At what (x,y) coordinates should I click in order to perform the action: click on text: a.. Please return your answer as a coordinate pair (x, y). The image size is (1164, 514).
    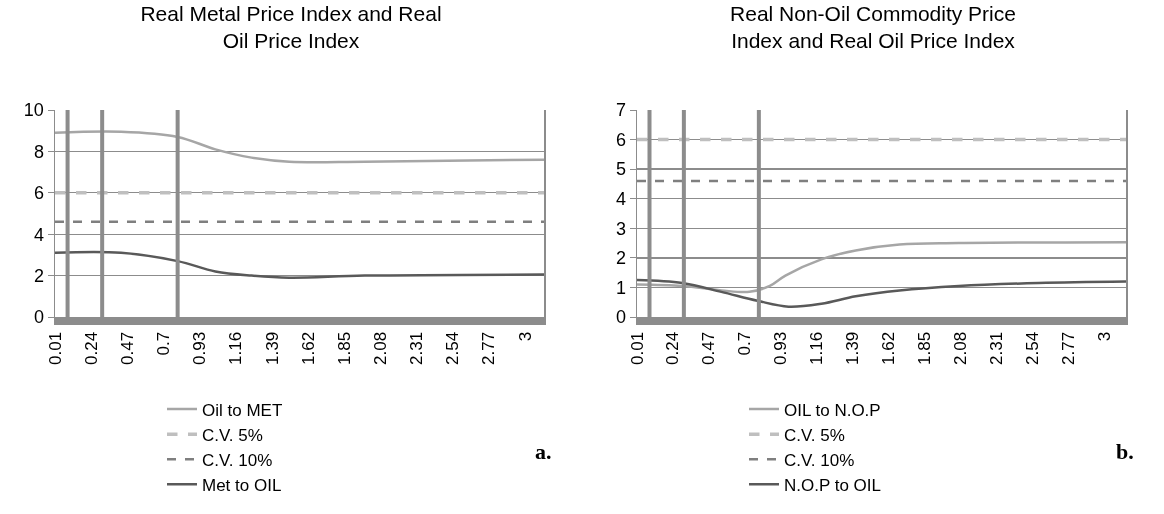
    Looking at the image, I should click on (543, 451).